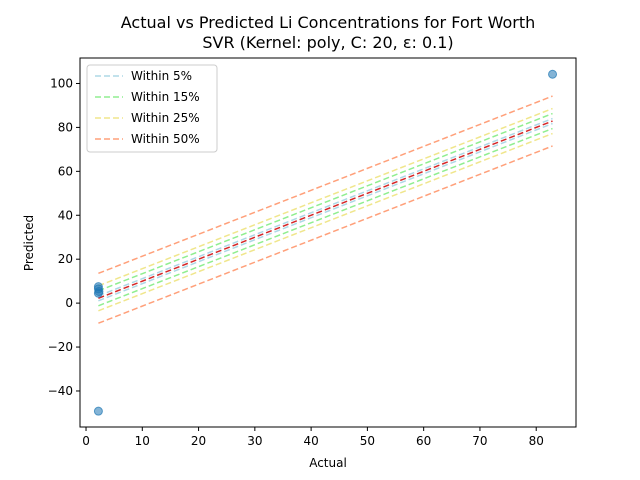  What do you see at coordinates (65, 171) in the screenshot?
I see `y-tick-label: 60` at bounding box center [65, 171].